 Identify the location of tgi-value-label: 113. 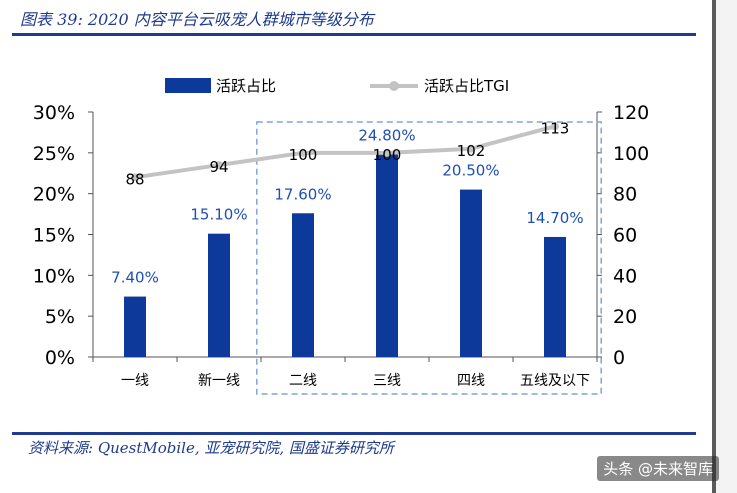
(555, 128).